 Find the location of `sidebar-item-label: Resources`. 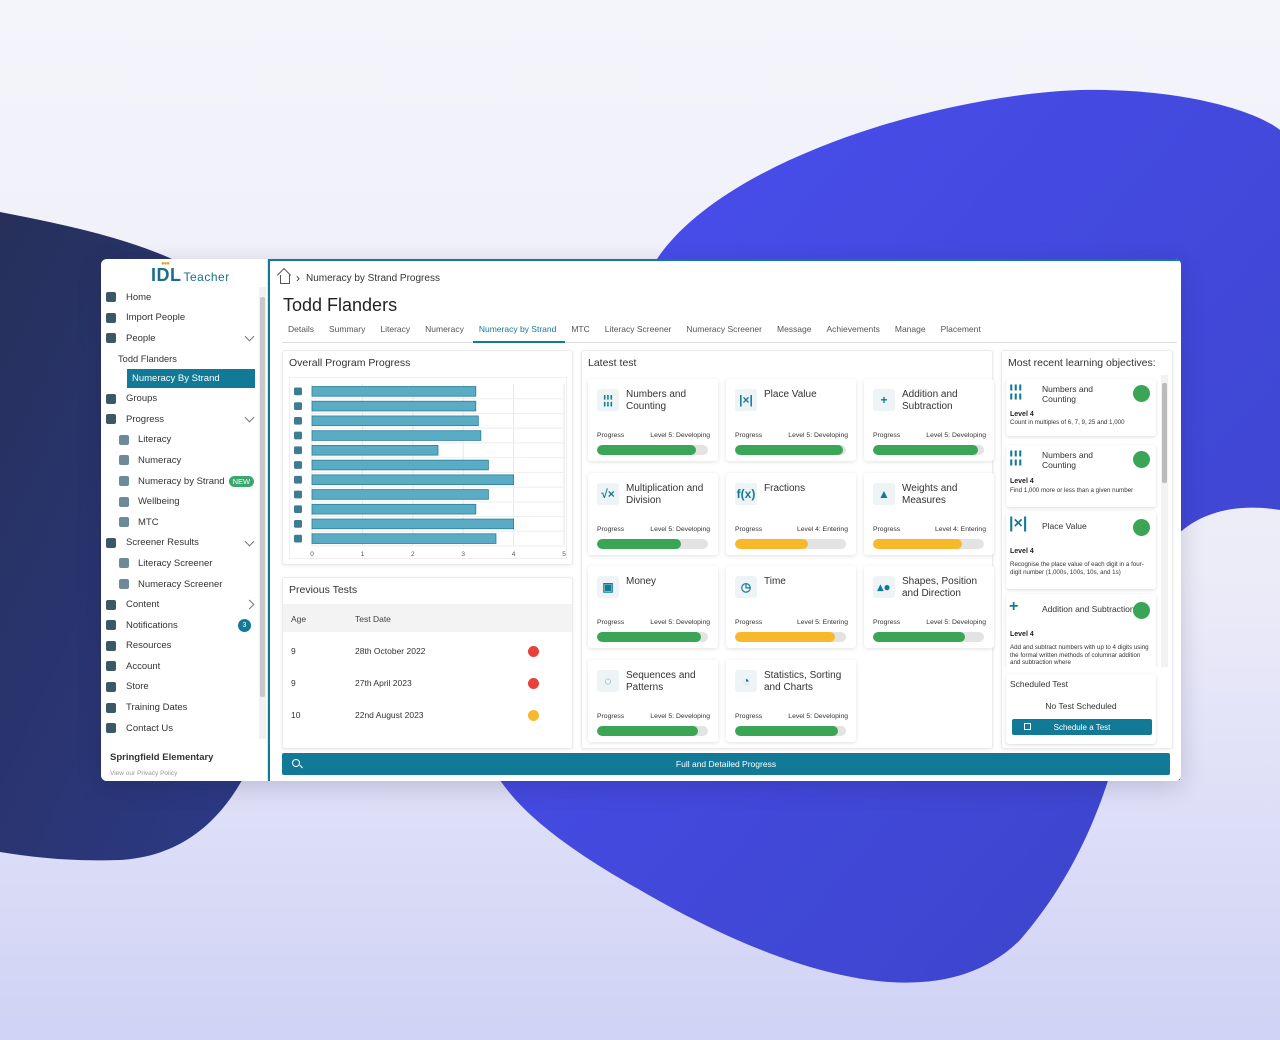

sidebar-item-label: Resources is located at coordinates (149, 646).